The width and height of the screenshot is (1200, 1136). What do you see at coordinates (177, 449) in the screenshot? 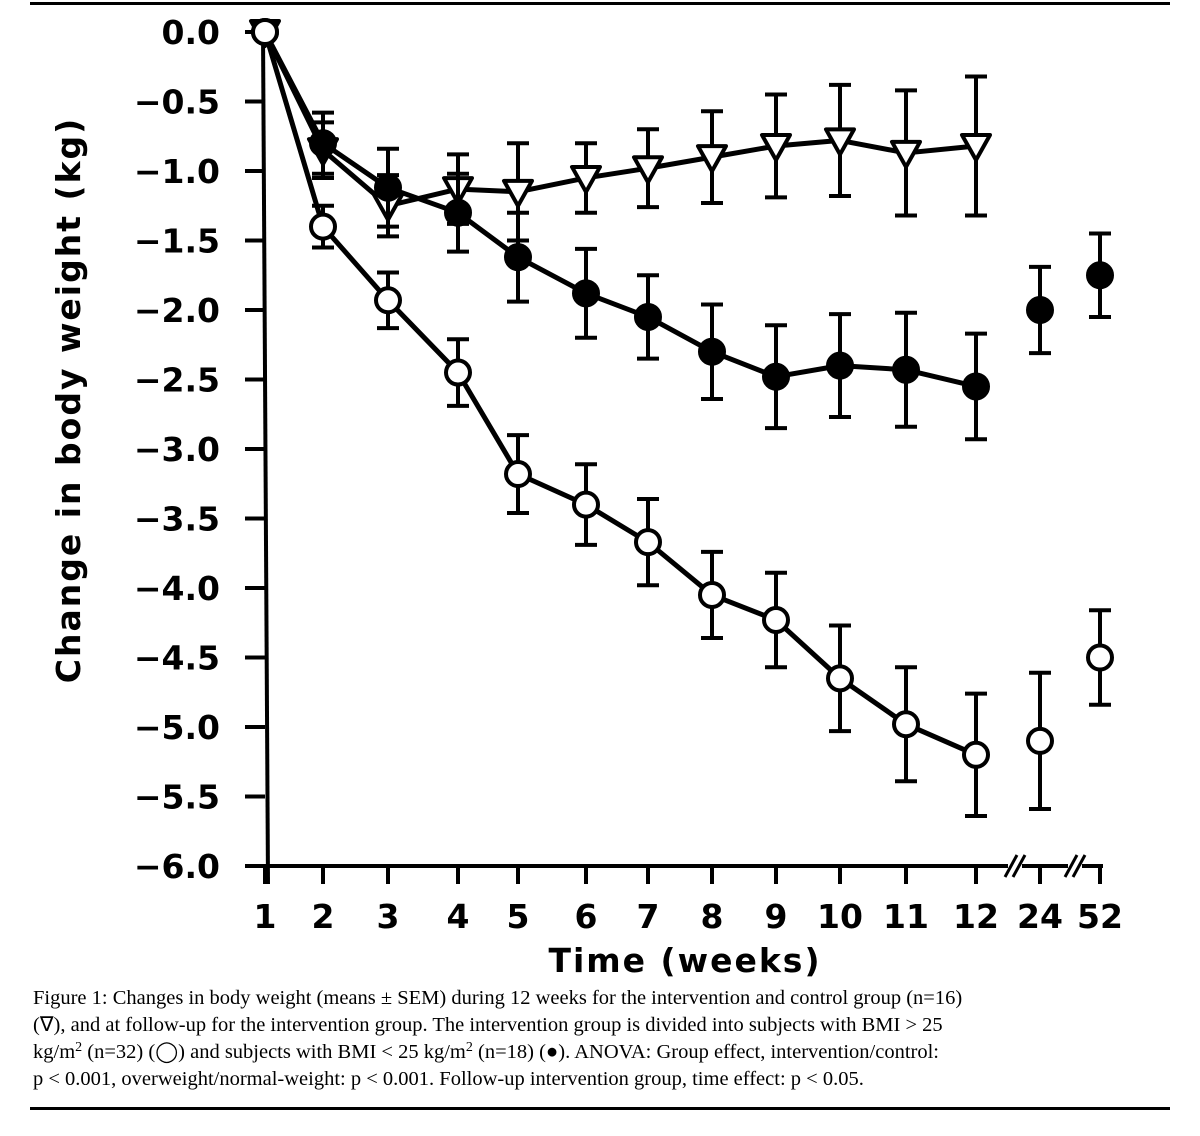
I see `y-tick-label: −3.0` at bounding box center [177, 449].